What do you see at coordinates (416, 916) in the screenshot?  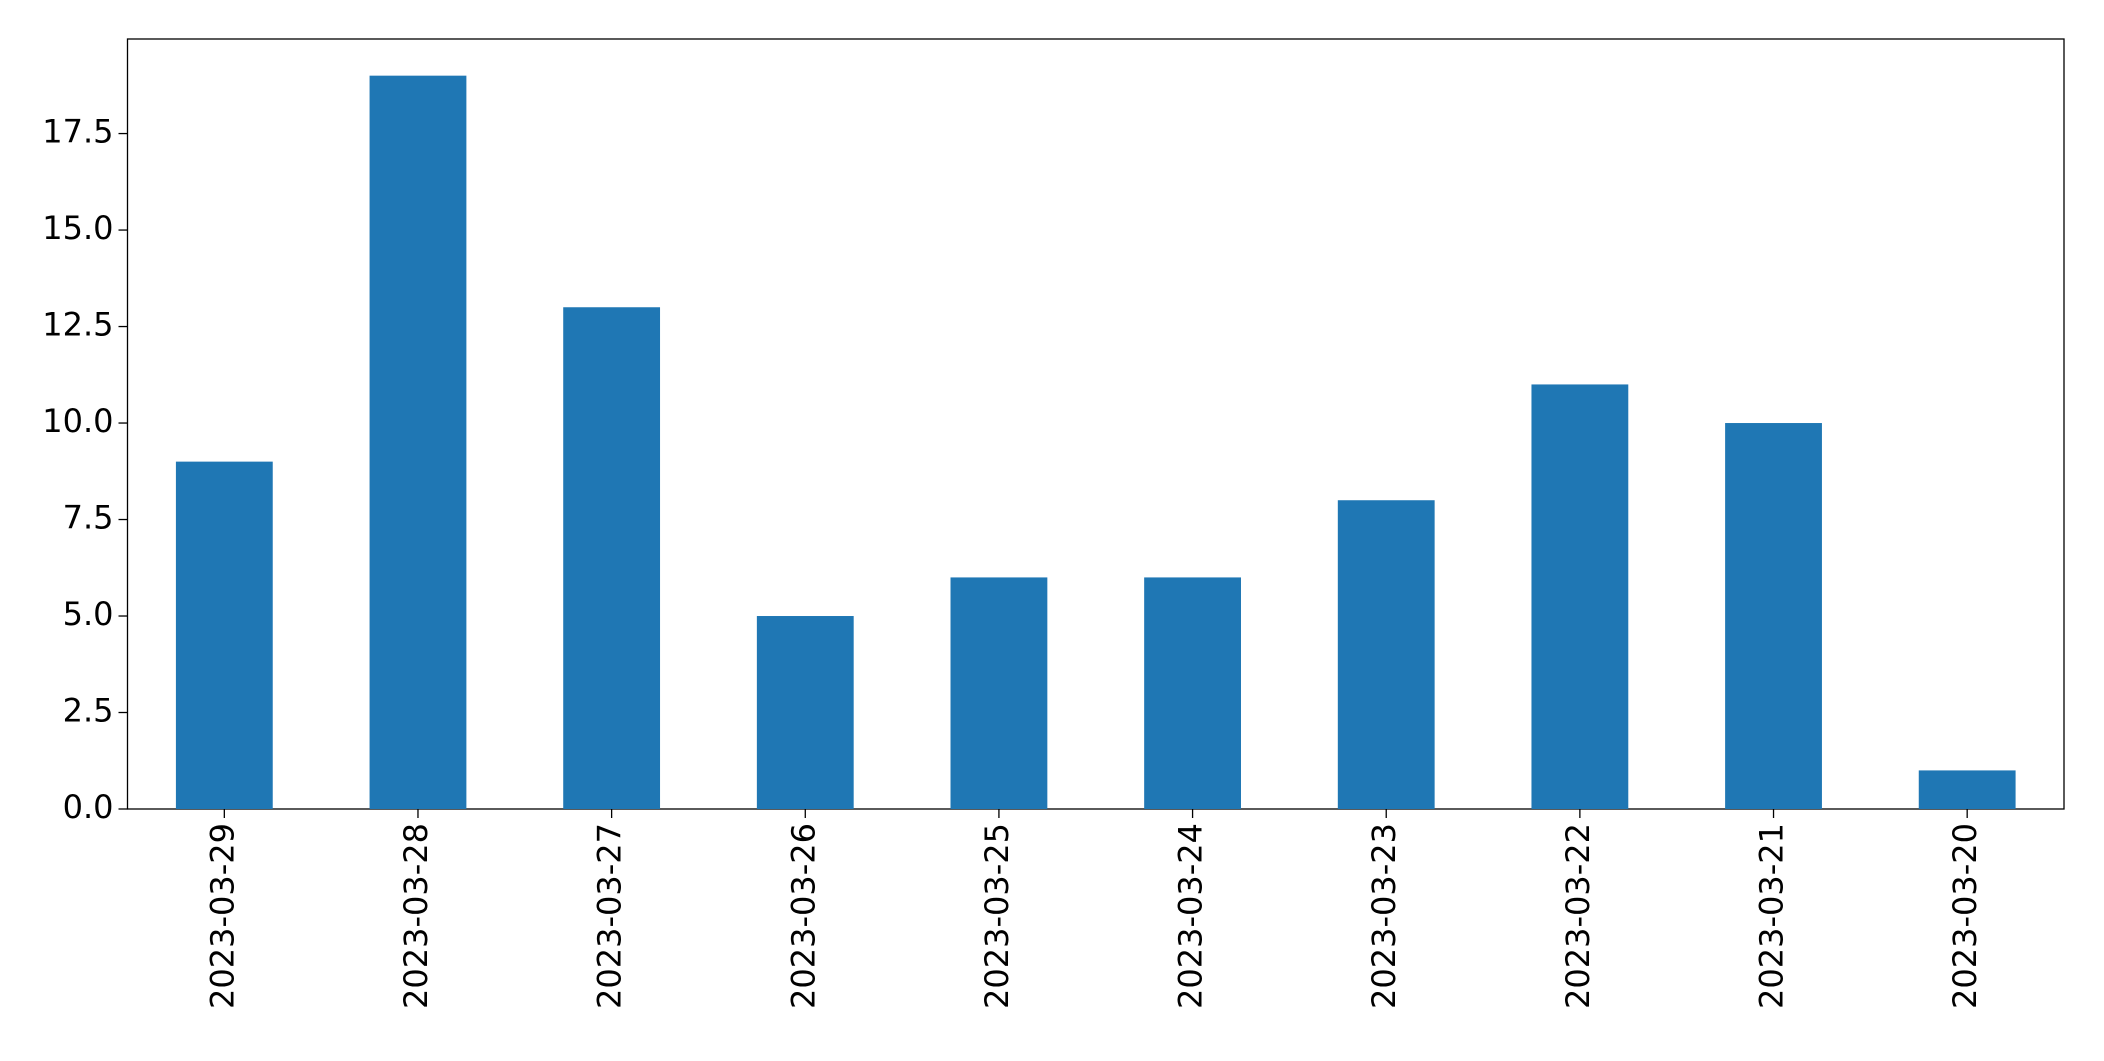 I see `x-tick-label: 2023-03-28` at bounding box center [416, 916].